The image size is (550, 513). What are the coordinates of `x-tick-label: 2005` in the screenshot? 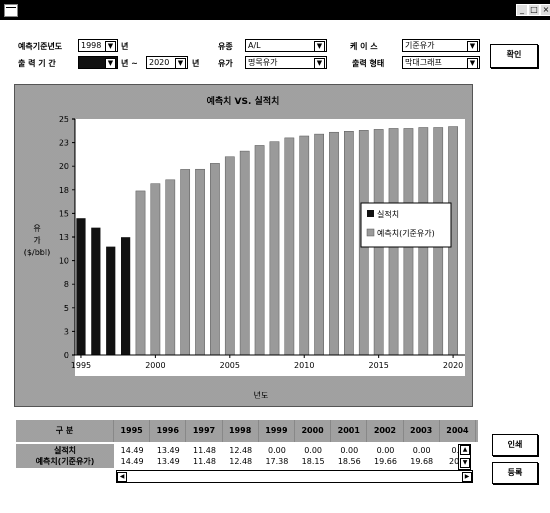 It's located at (230, 365).